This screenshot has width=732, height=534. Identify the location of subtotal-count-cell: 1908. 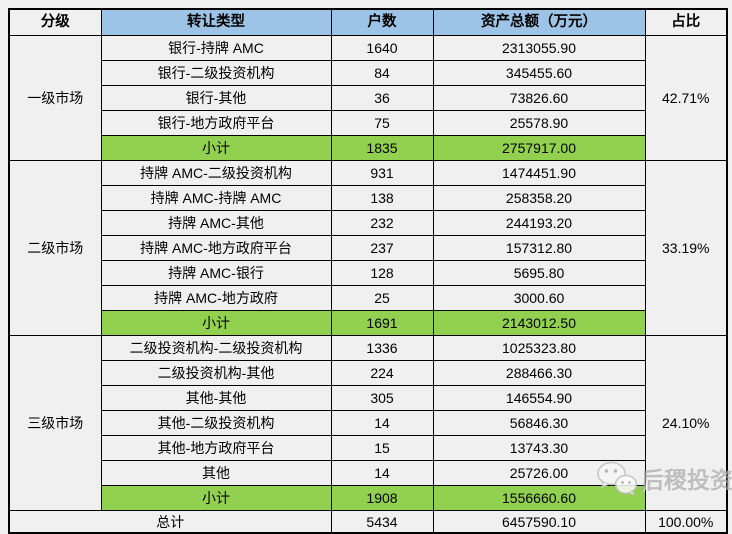
(382, 498).